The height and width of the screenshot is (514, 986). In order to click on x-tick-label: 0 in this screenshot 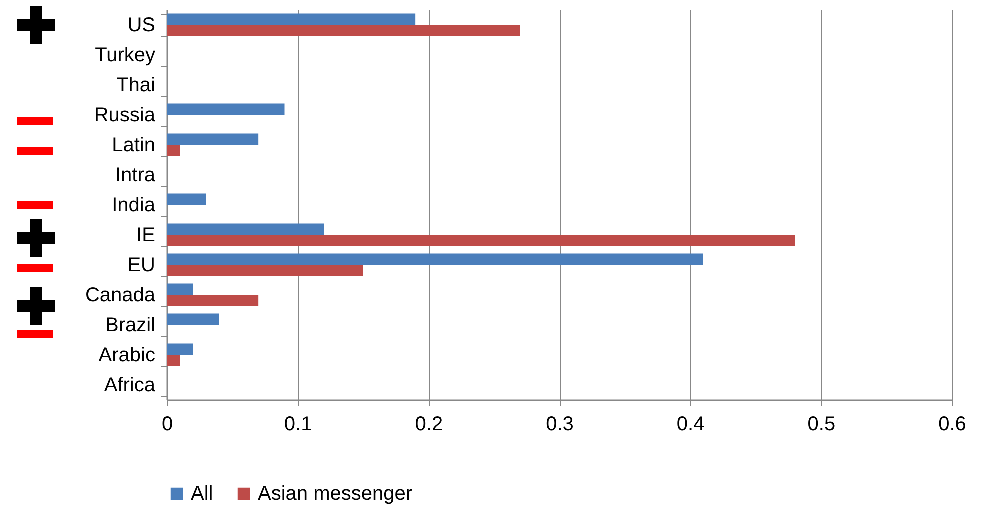, I will do `click(168, 425)`.